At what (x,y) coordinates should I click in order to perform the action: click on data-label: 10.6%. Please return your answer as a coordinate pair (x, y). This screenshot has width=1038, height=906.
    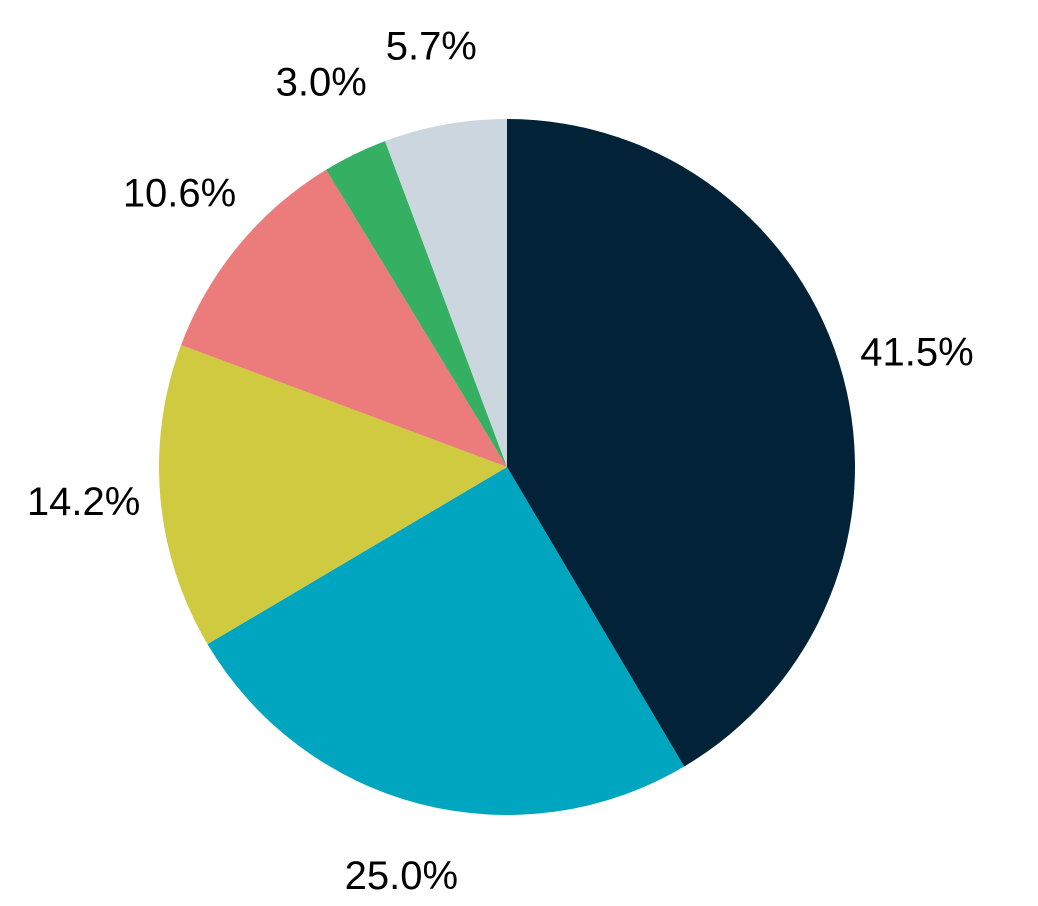
    Looking at the image, I should click on (179, 194).